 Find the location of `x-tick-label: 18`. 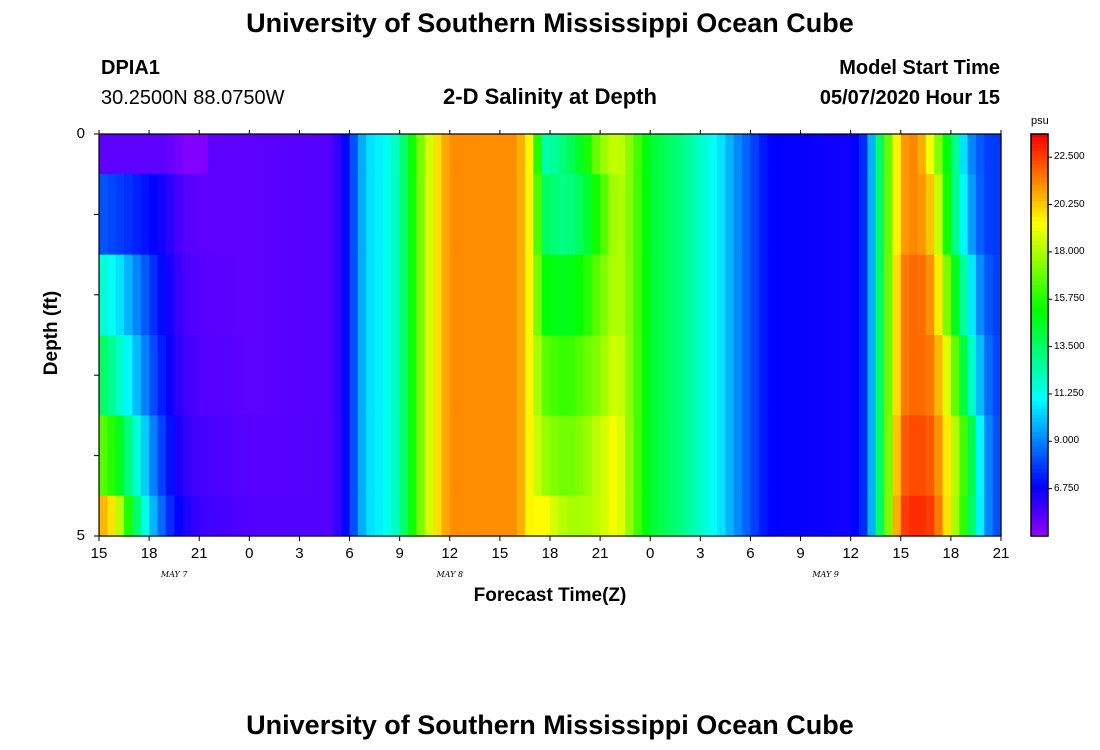

x-tick-label: 18 is located at coordinates (149, 553).